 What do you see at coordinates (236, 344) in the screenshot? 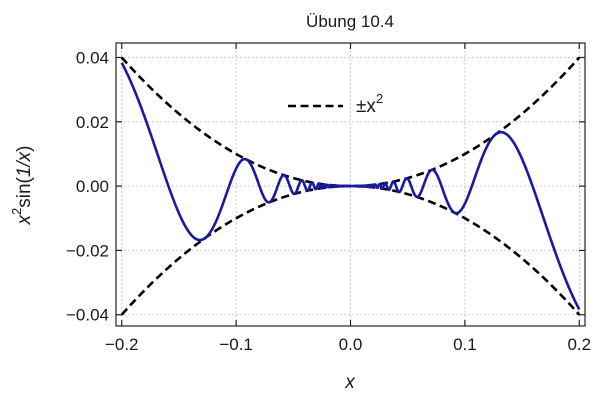
I see `x-tick-label: −0.1` at bounding box center [236, 344].